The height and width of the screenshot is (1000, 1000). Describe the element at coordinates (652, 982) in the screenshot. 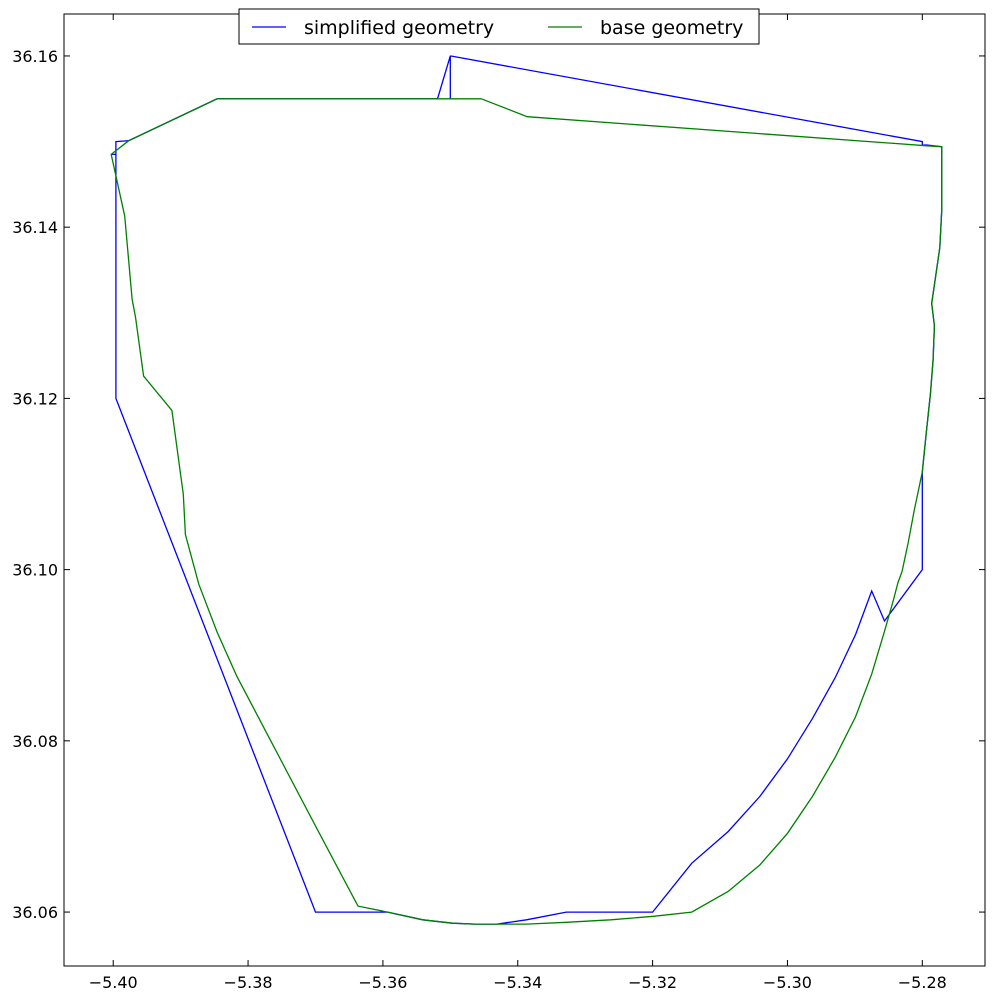

I see `x-tick-label: −5.32` at that location.